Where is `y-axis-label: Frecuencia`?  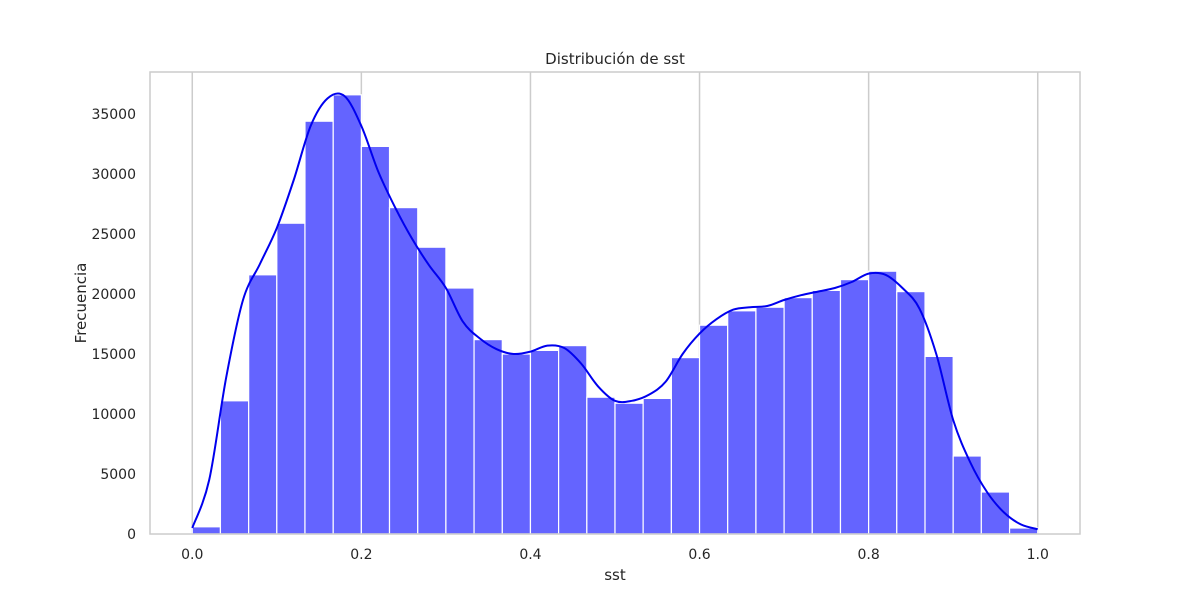
y-axis-label: Frecuencia is located at coordinates (81, 303).